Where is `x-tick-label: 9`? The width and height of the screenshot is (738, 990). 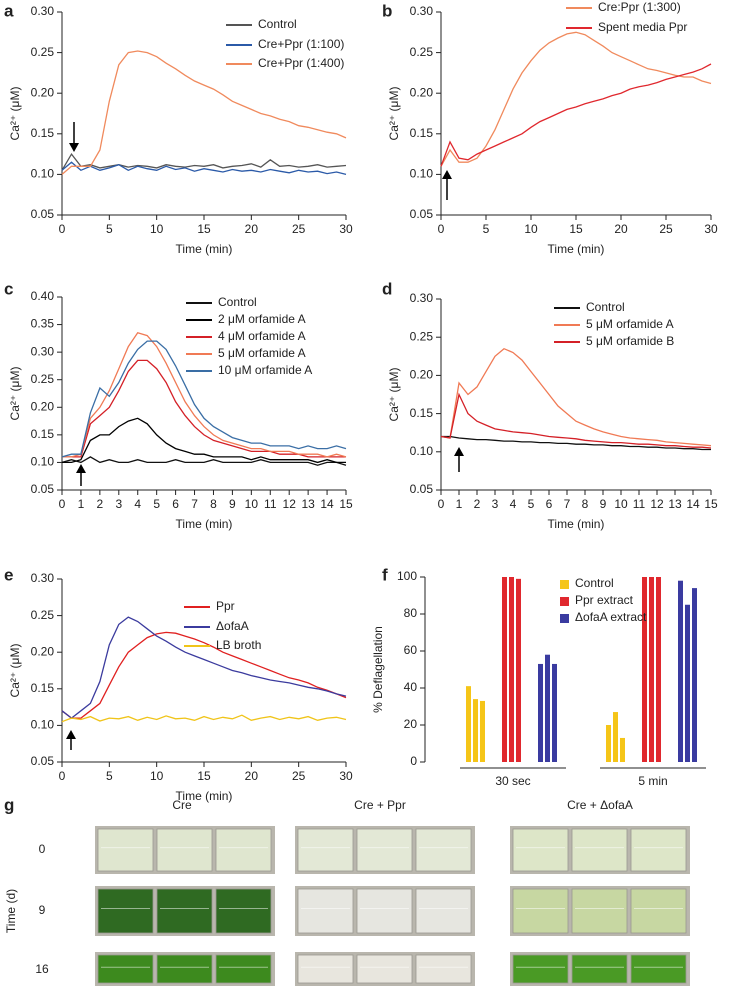 x-tick-label: 9 is located at coordinates (232, 504).